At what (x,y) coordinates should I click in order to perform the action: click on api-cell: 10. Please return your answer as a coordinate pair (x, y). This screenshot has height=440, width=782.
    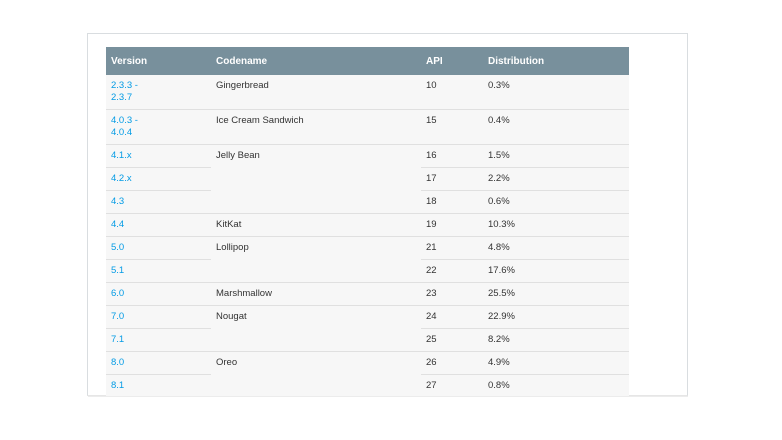
    Looking at the image, I should click on (452, 92).